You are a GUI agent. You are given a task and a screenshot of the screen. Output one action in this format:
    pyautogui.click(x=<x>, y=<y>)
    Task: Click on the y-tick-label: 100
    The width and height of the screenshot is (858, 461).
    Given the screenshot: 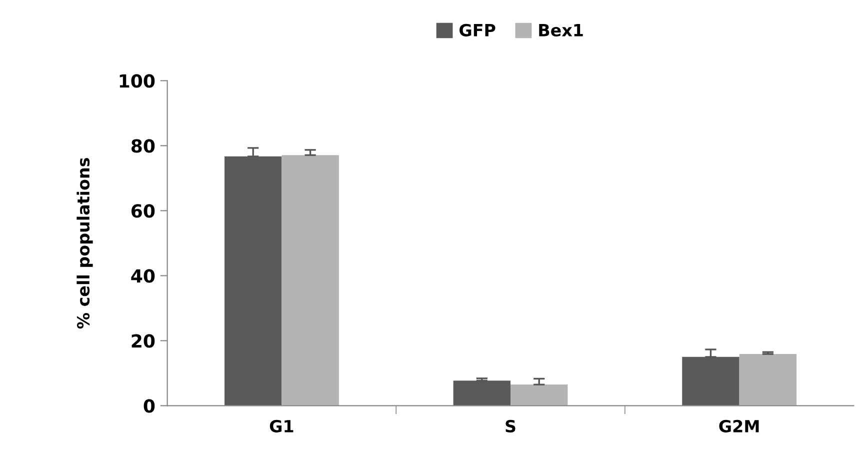 What is the action you would take?
    pyautogui.click(x=137, y=81)
    